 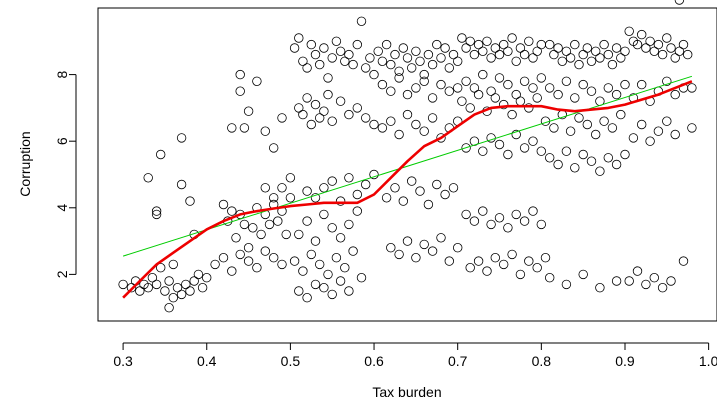 What do you see at coordinates (406, 392) in the screenshot?
I see `x-axis-title: Tax burden` at bounding box center [406, 392].